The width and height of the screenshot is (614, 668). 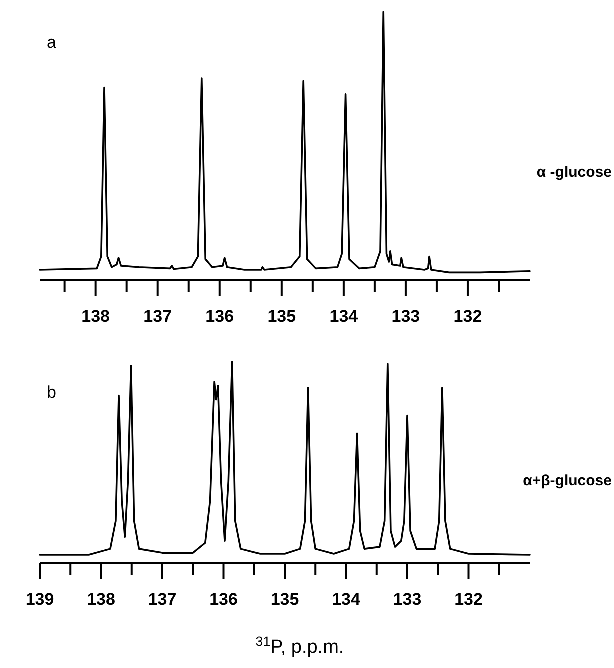 I want to click on text: α -glucose, so click(x=574, y=172).